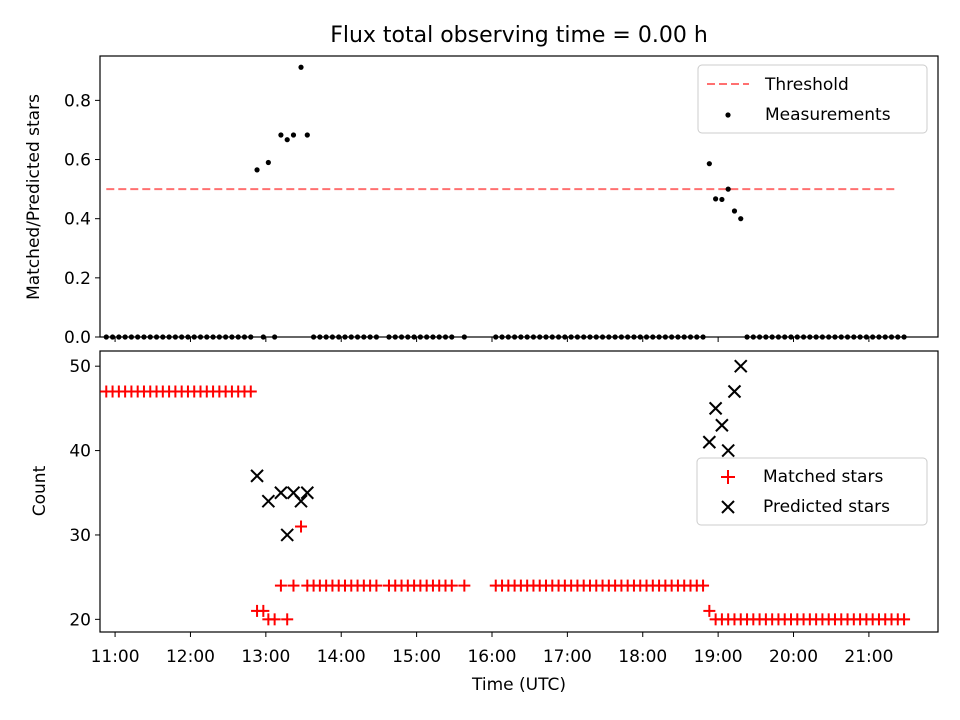 The height and width of the screenshot is (720, 960). What do you see at coordinates (823, 477) in the screenshot?
I see `count-legend-matched-label: Matched stars` at bounding box center [823, 477].